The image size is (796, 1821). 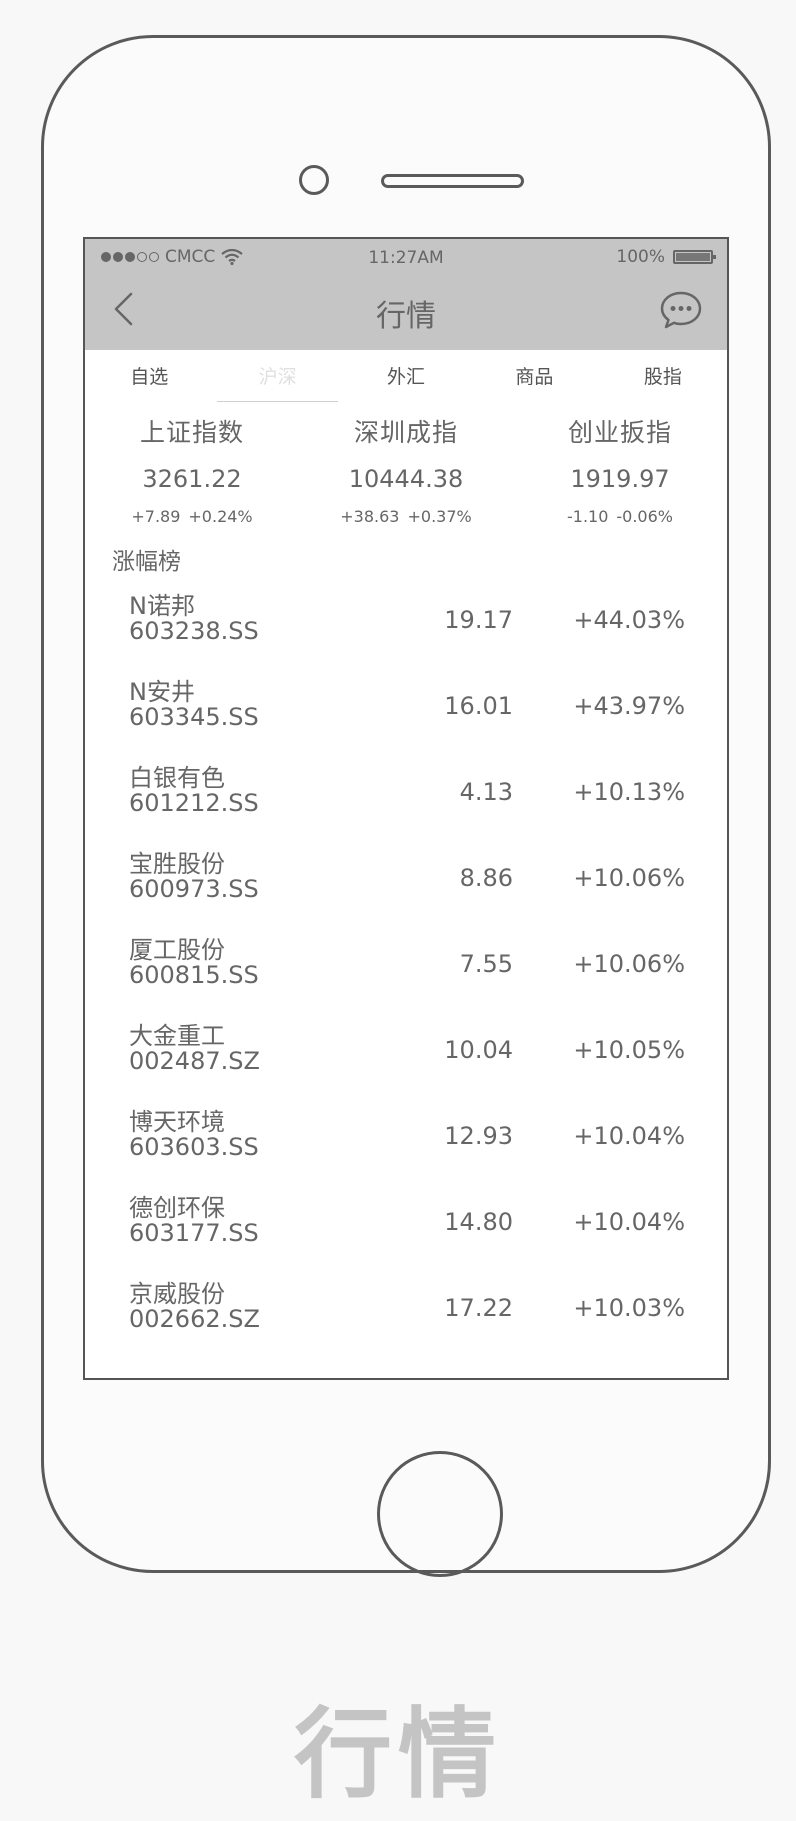 What do you see at coordinates (194, 631) in the screenshot?
I see `stock-code: 603238.SS` at bounding box center [194, 631].